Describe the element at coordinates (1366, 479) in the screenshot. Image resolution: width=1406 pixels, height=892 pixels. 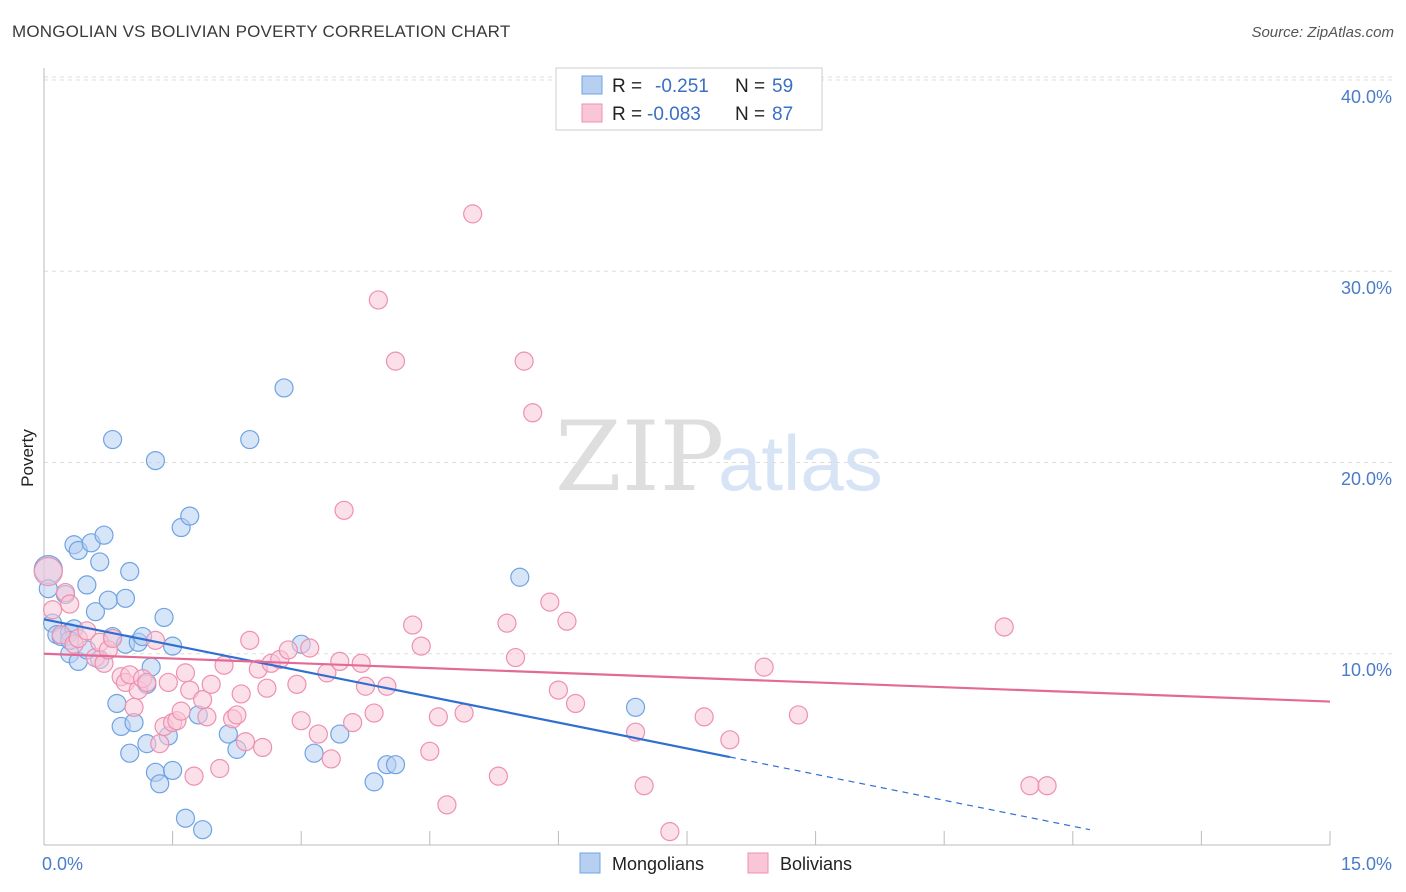
I see `y-tick-label-20: 20.0%` at that location.